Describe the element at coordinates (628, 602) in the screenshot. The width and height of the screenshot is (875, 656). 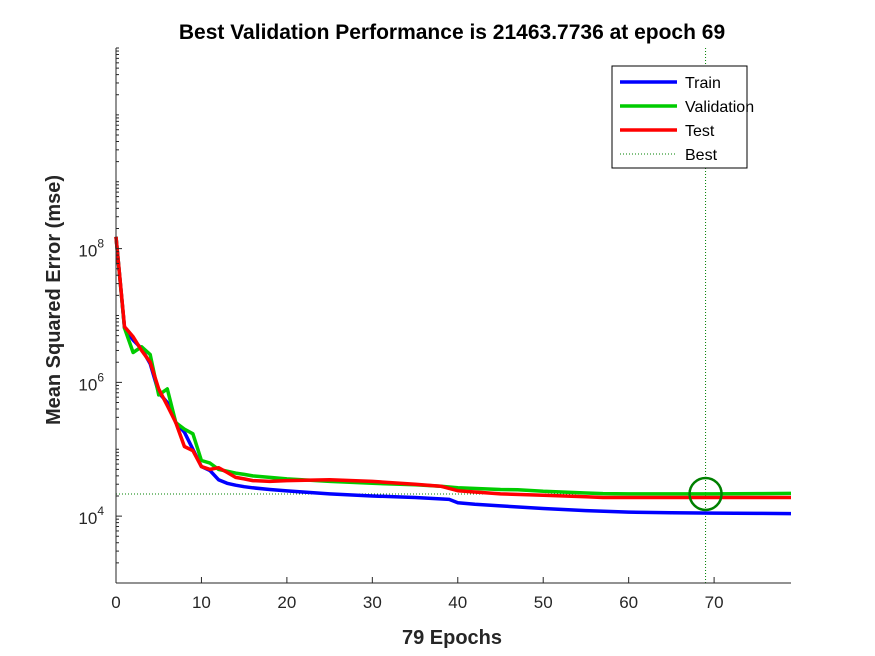
I see `x-tick-label: 60` at that location.